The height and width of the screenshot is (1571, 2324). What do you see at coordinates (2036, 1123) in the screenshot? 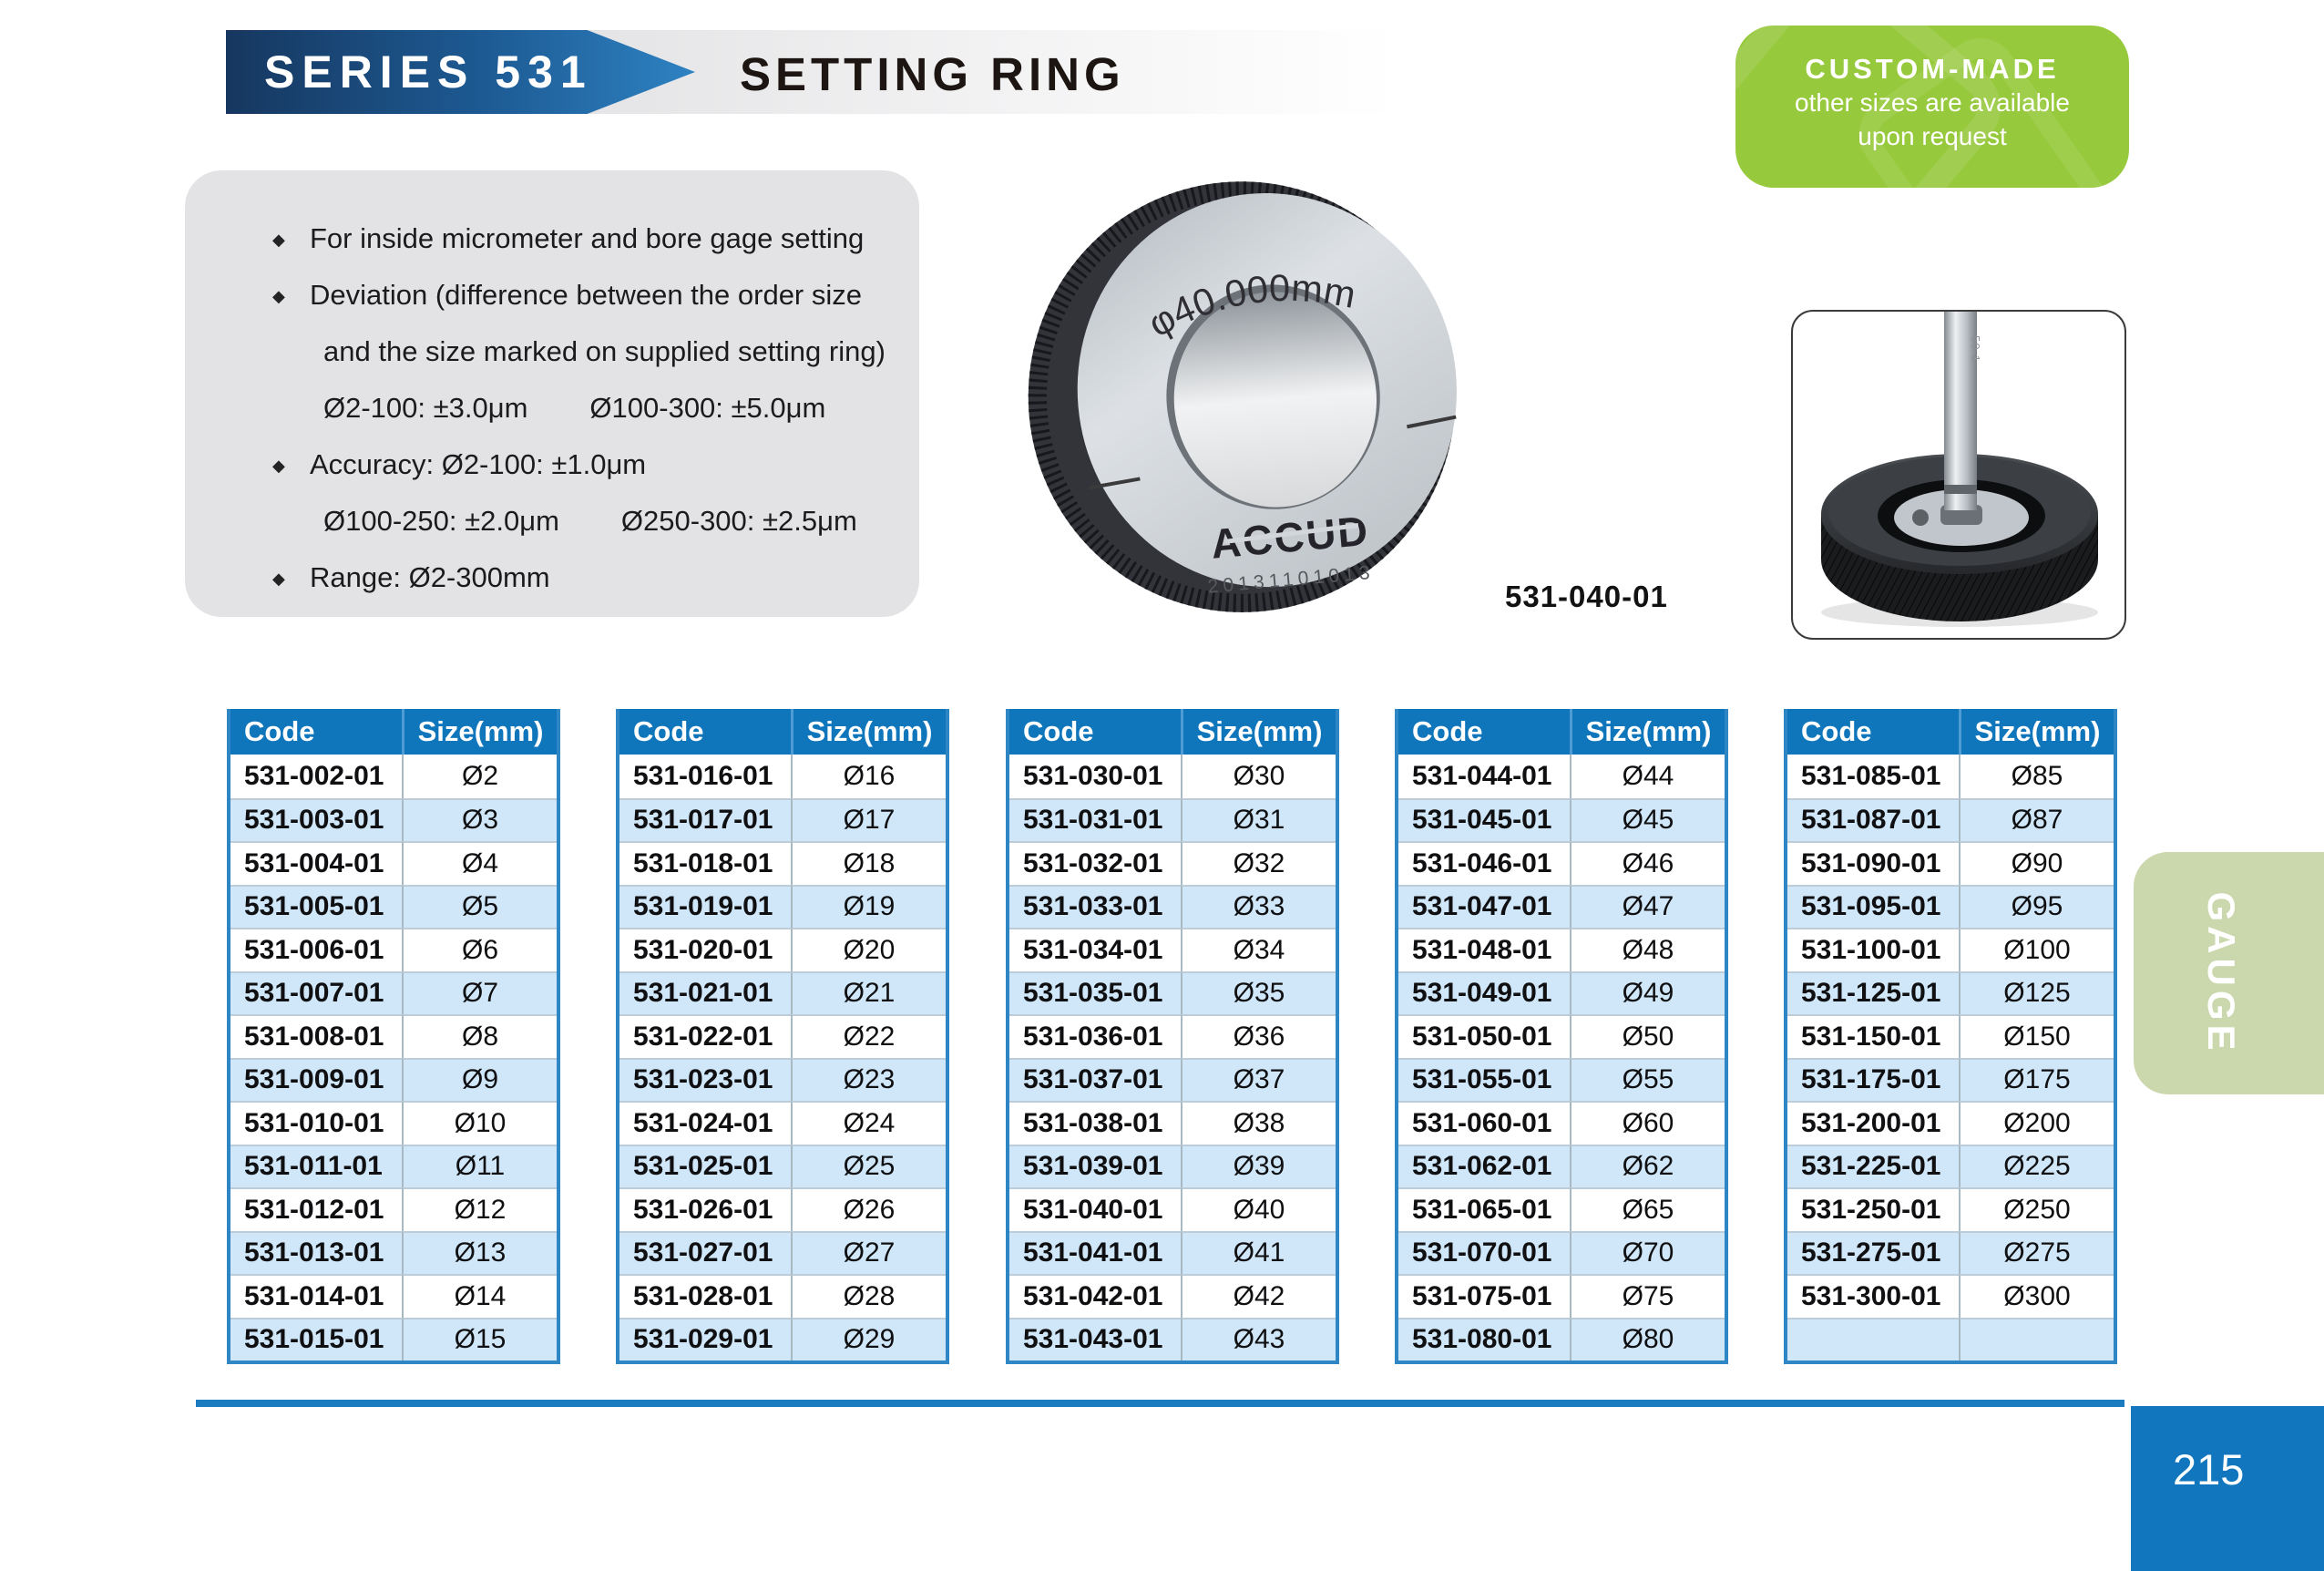
I see `size-cell: Ø200` at bounding box center [2036, 1123].